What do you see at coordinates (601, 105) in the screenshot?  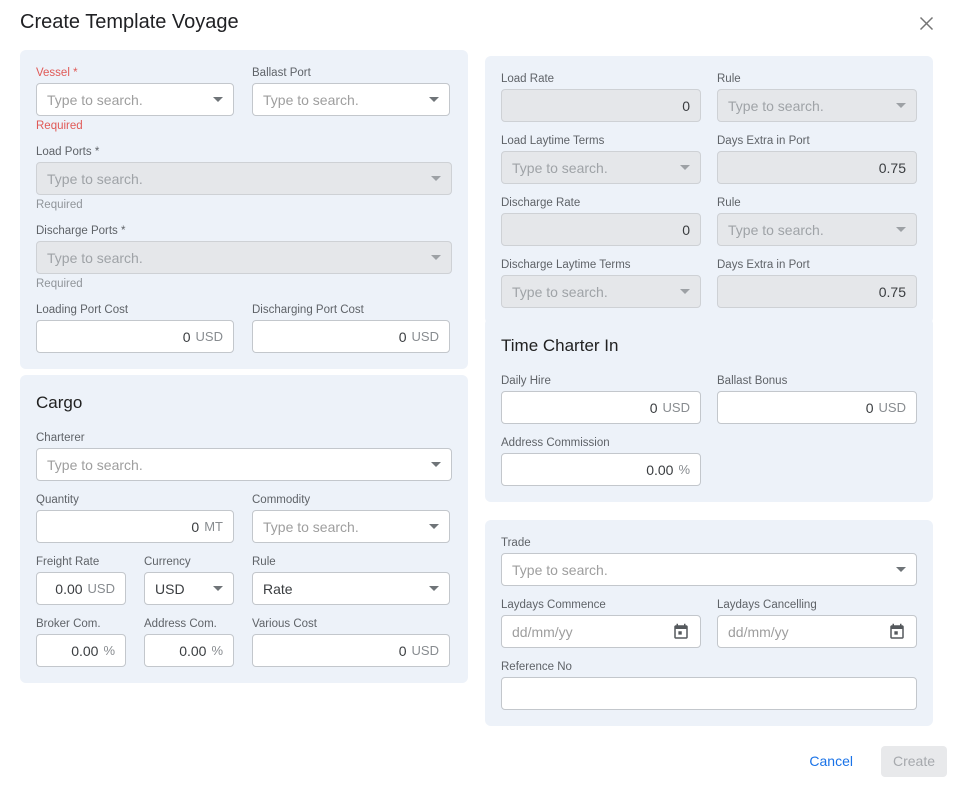 I see `load-rate-input: 0` at bounding box center [601, 105].